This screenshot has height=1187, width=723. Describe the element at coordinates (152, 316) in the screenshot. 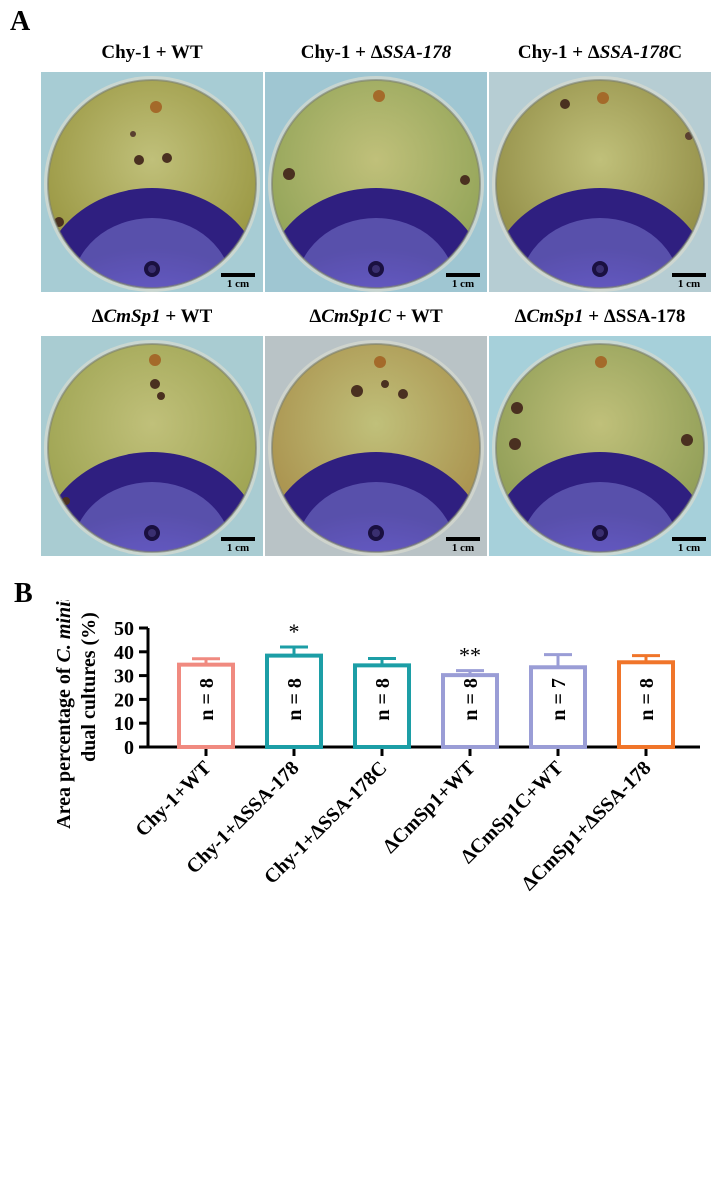

I see `plate-title-4: ΔCmSp1 + WT` at that location.